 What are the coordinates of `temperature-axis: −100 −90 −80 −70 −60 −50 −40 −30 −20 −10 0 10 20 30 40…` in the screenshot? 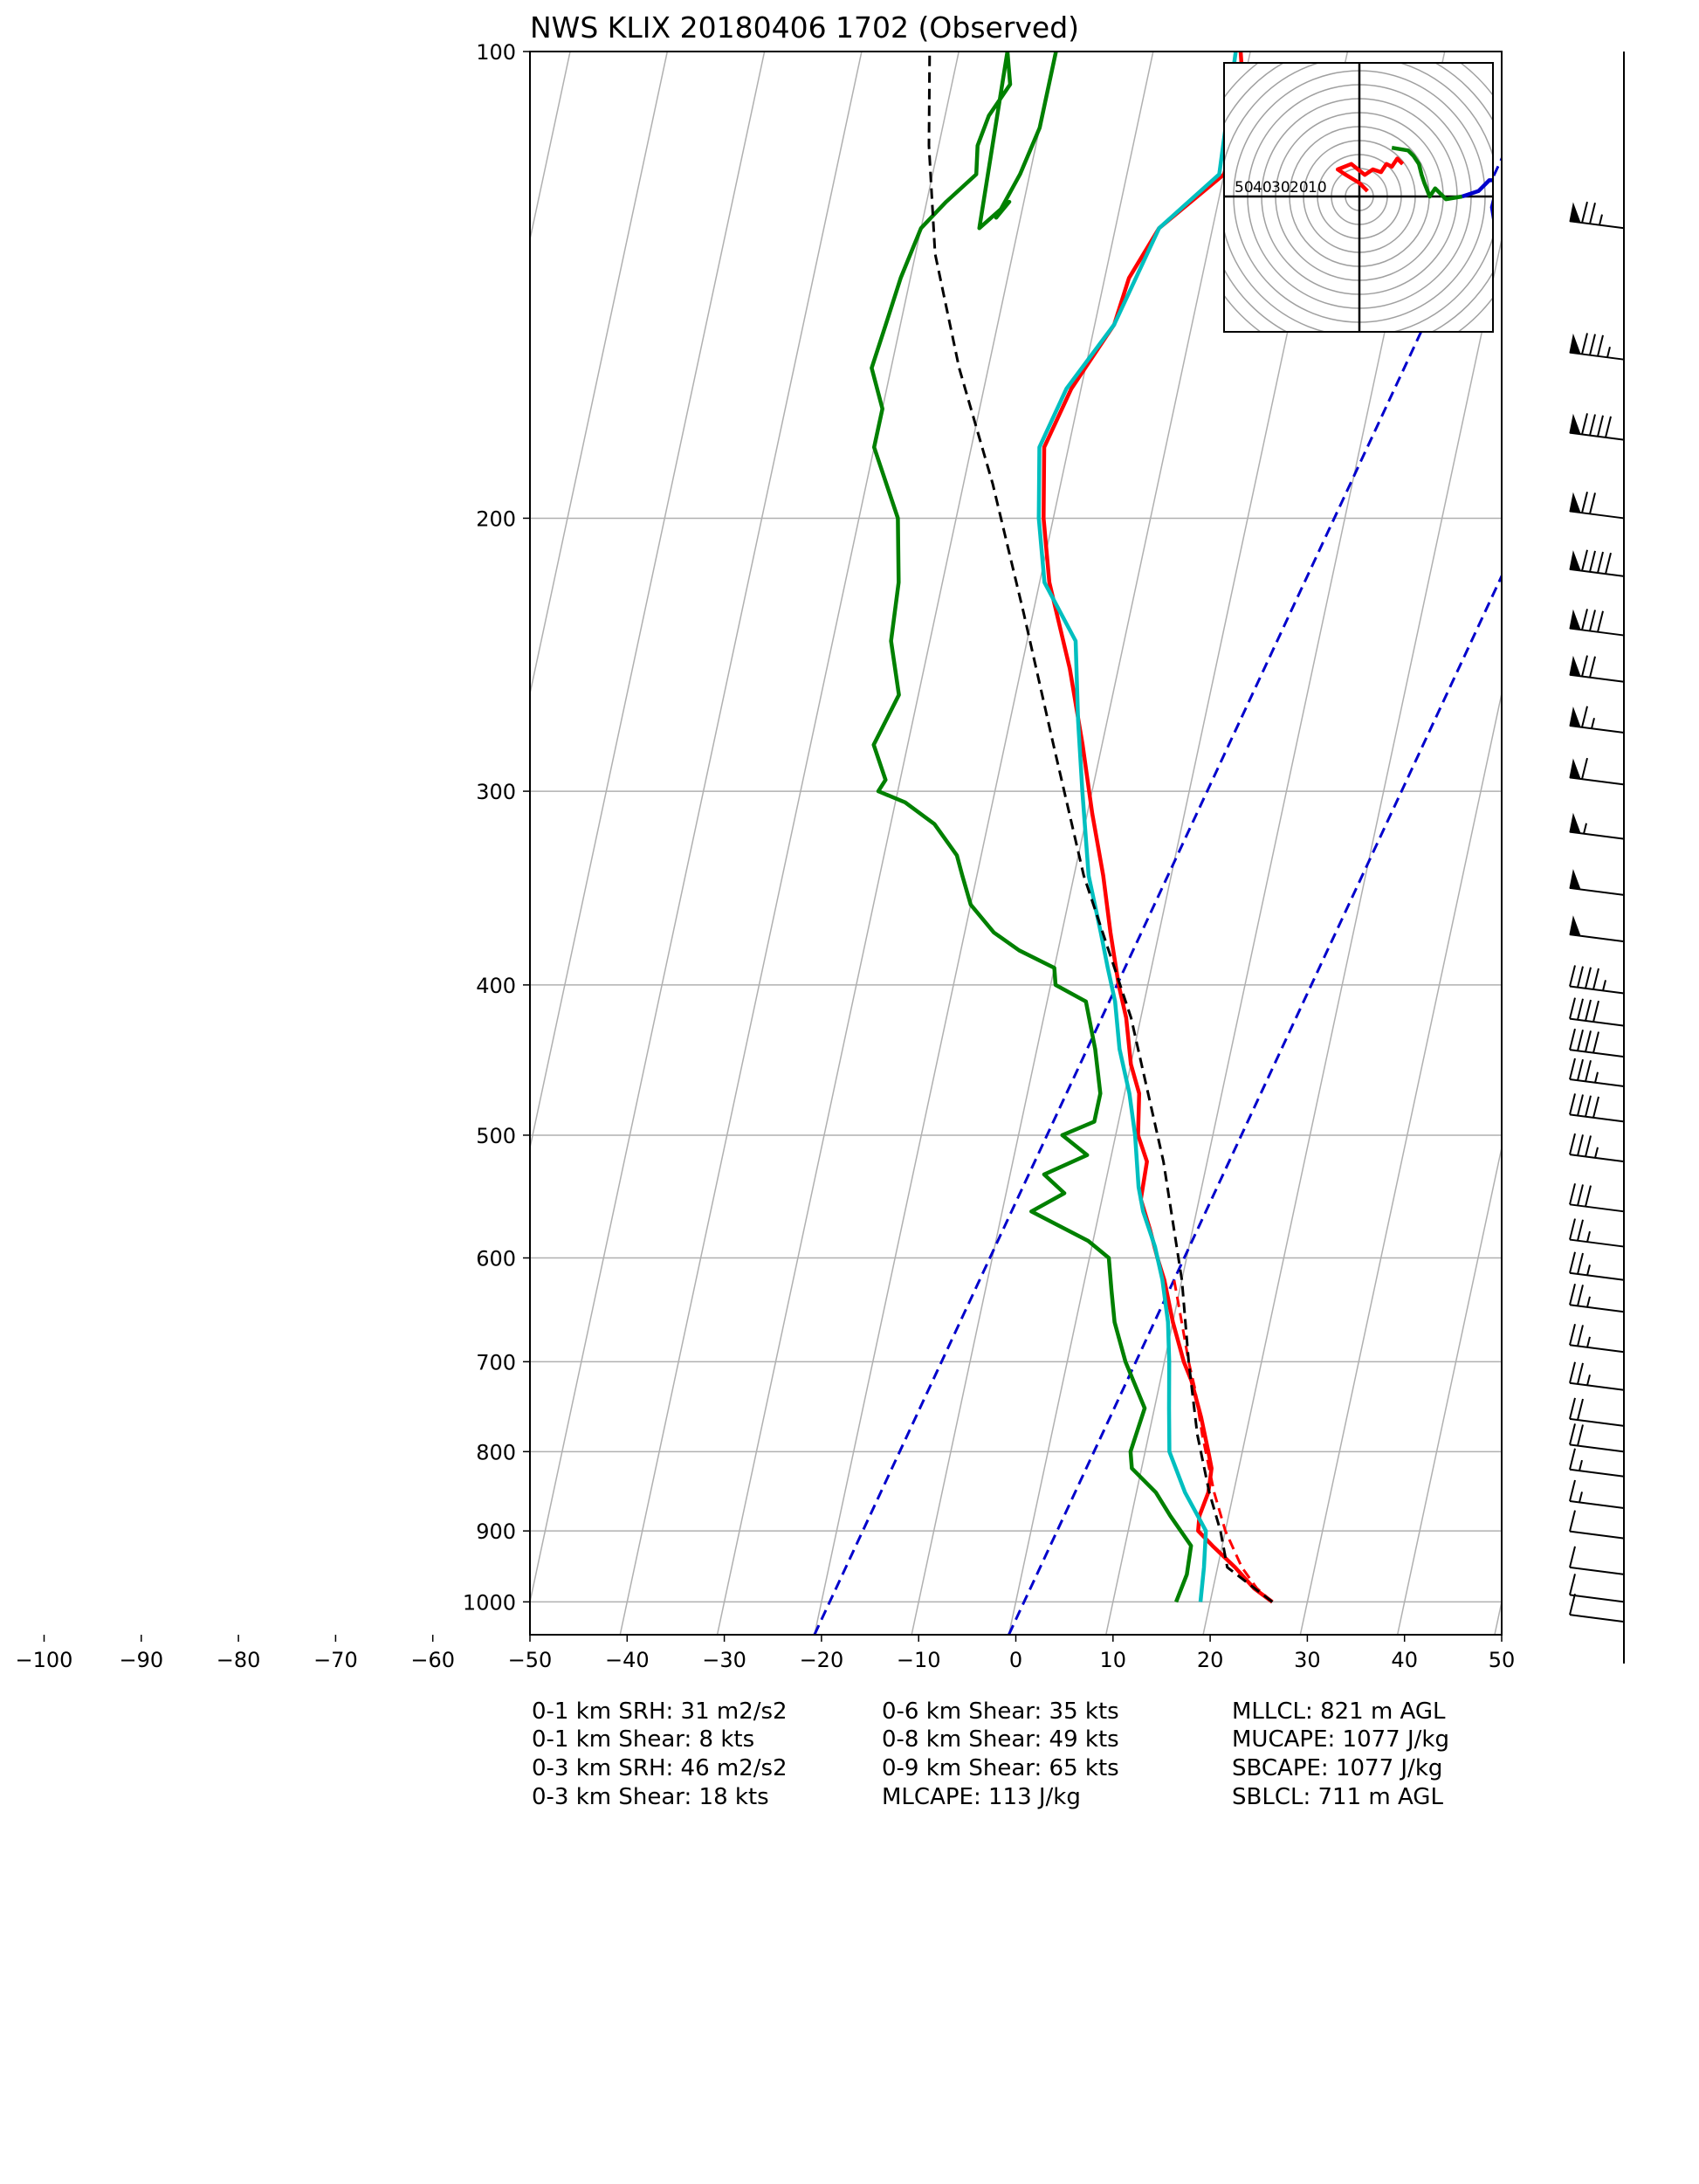 It's located at (766, 1653).